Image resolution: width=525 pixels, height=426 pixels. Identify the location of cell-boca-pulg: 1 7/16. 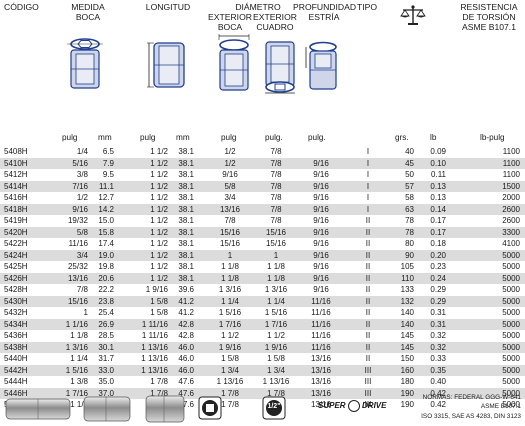
(76, 393).